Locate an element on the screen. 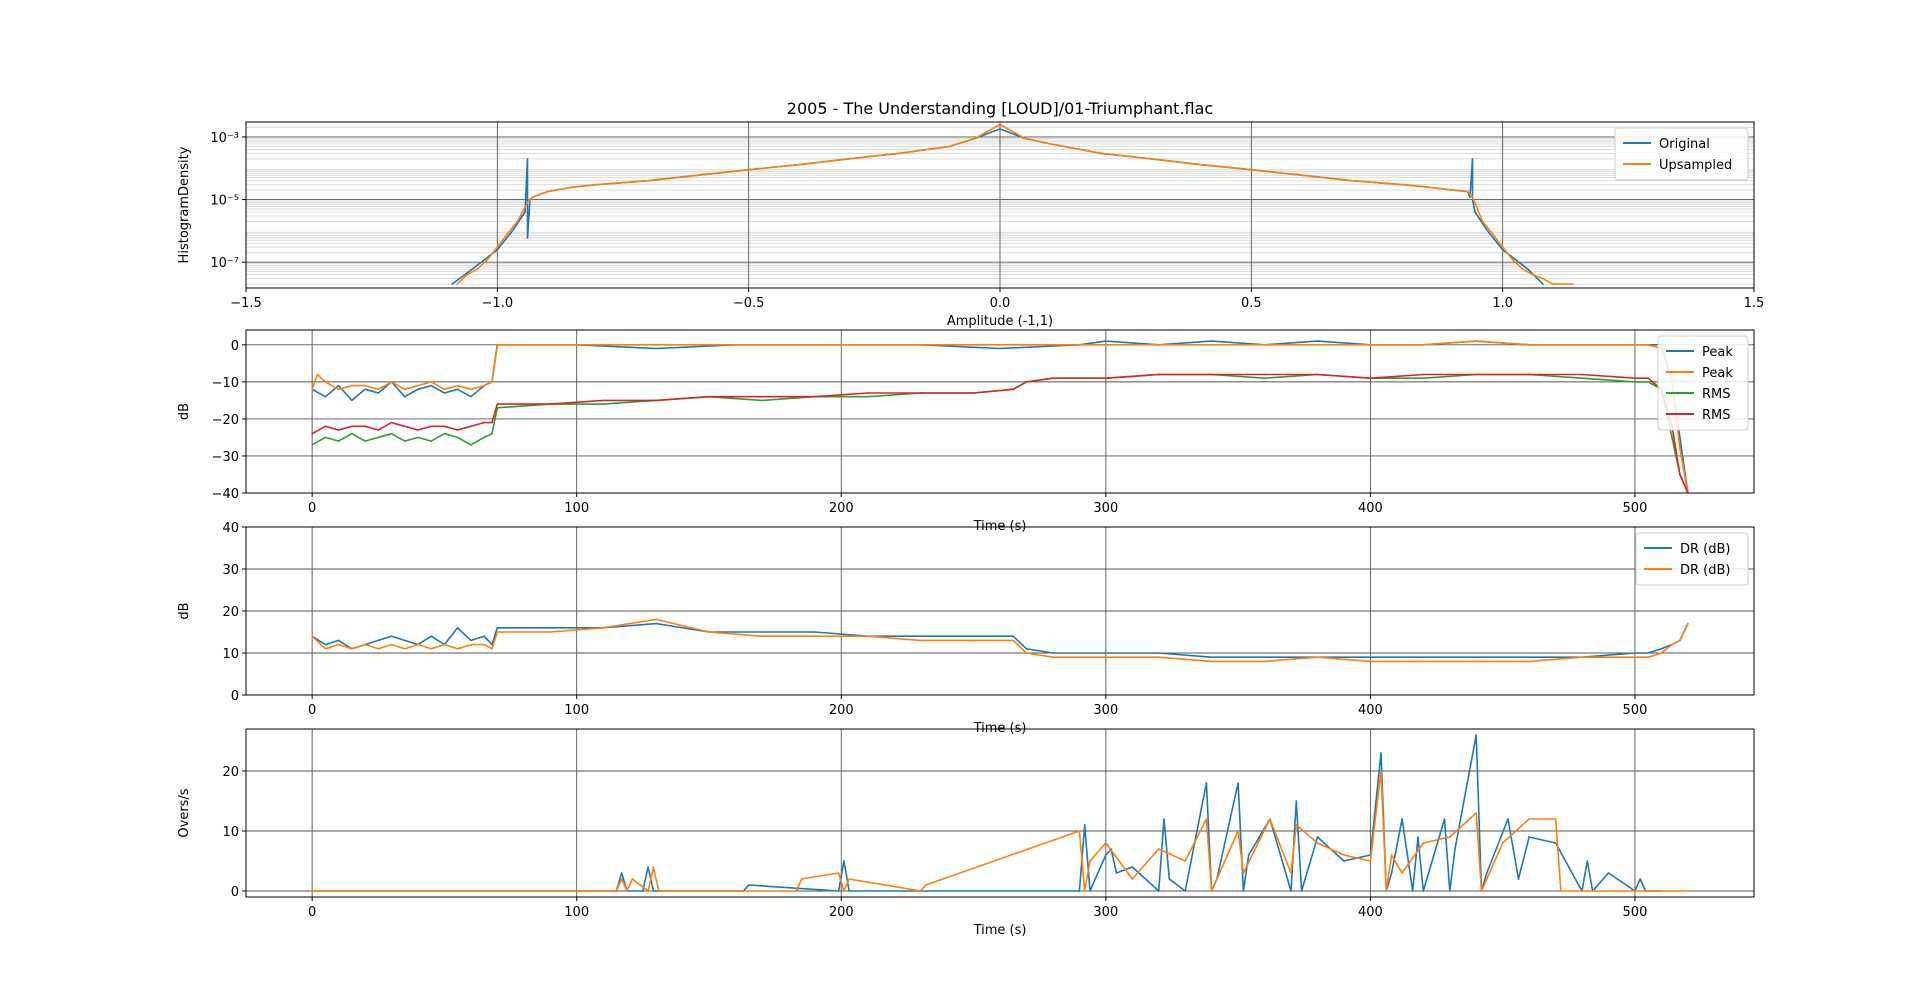 Image resolution: width=1920 pixels, height=994 pixels. series-group is located at coordinates (1000, 640).